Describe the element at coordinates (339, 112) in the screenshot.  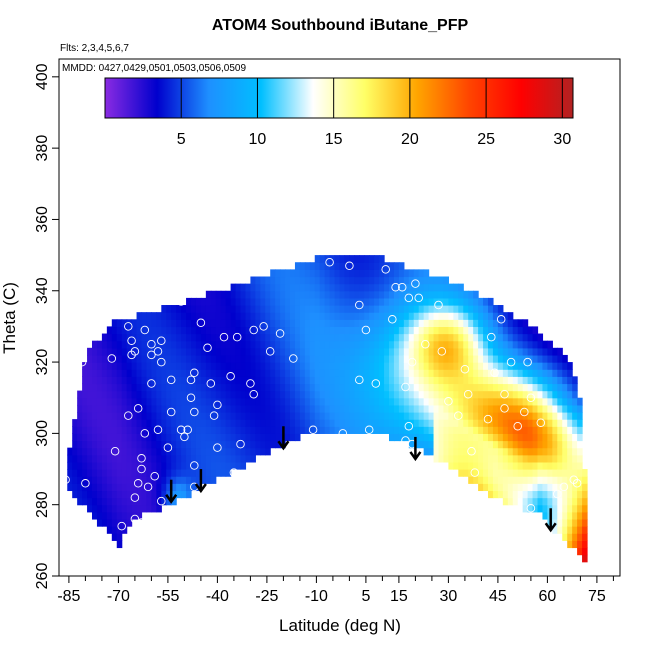
I see `colorbar: 5 10 15 20 25 30` at that location.